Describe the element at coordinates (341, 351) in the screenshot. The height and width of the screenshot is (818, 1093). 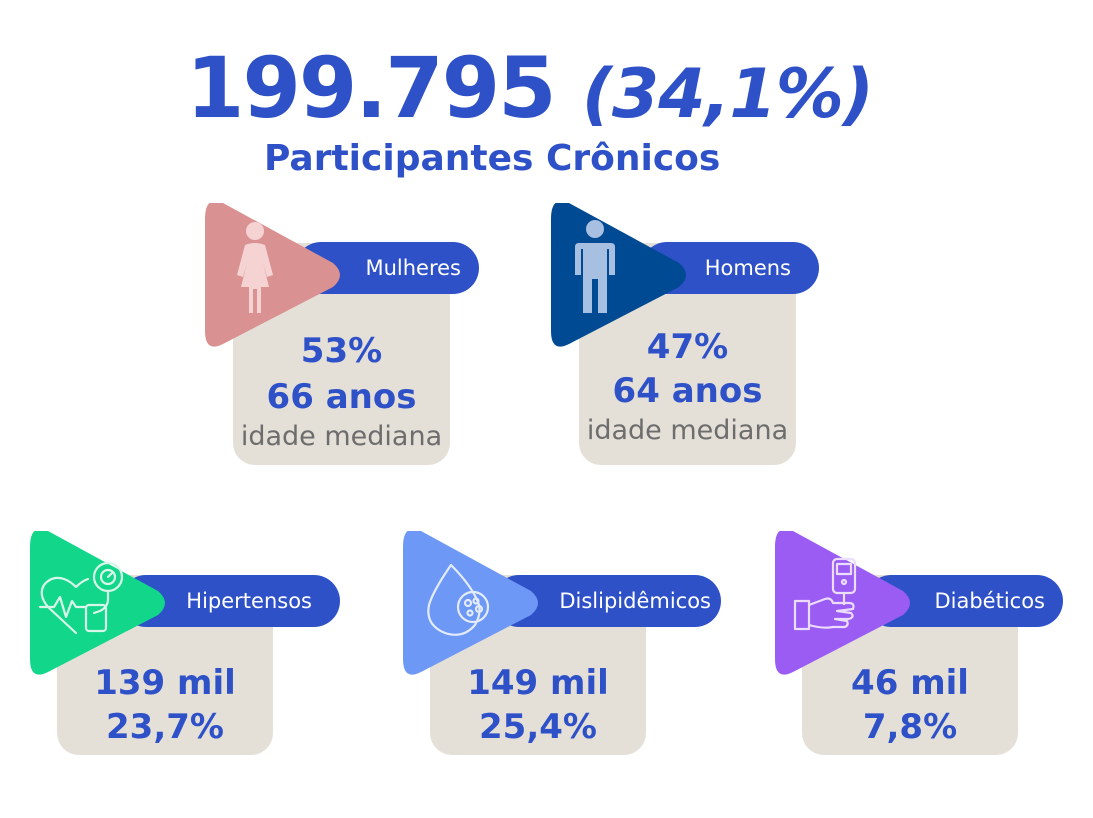
I see `card-value-1: 53%` at that location.